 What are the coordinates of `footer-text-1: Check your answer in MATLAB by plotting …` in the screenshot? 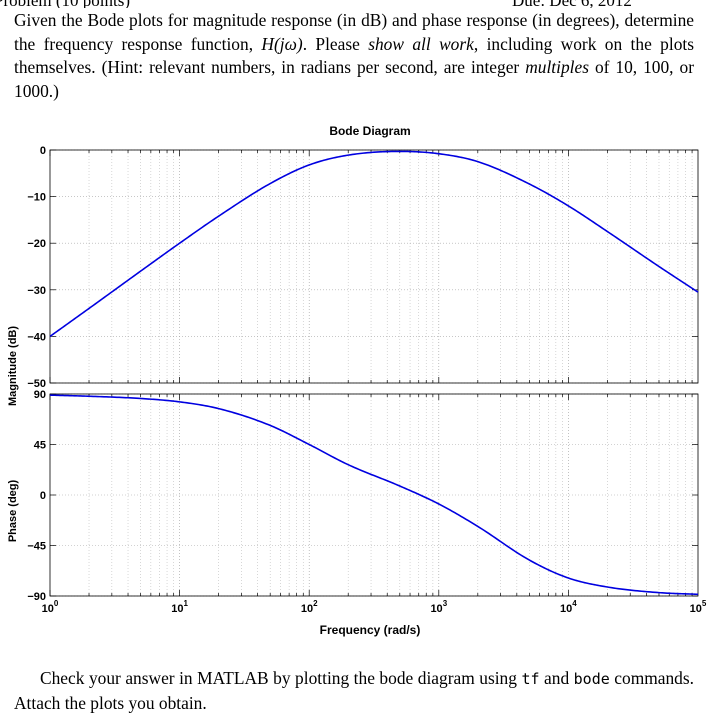 It's located at (281, 678).